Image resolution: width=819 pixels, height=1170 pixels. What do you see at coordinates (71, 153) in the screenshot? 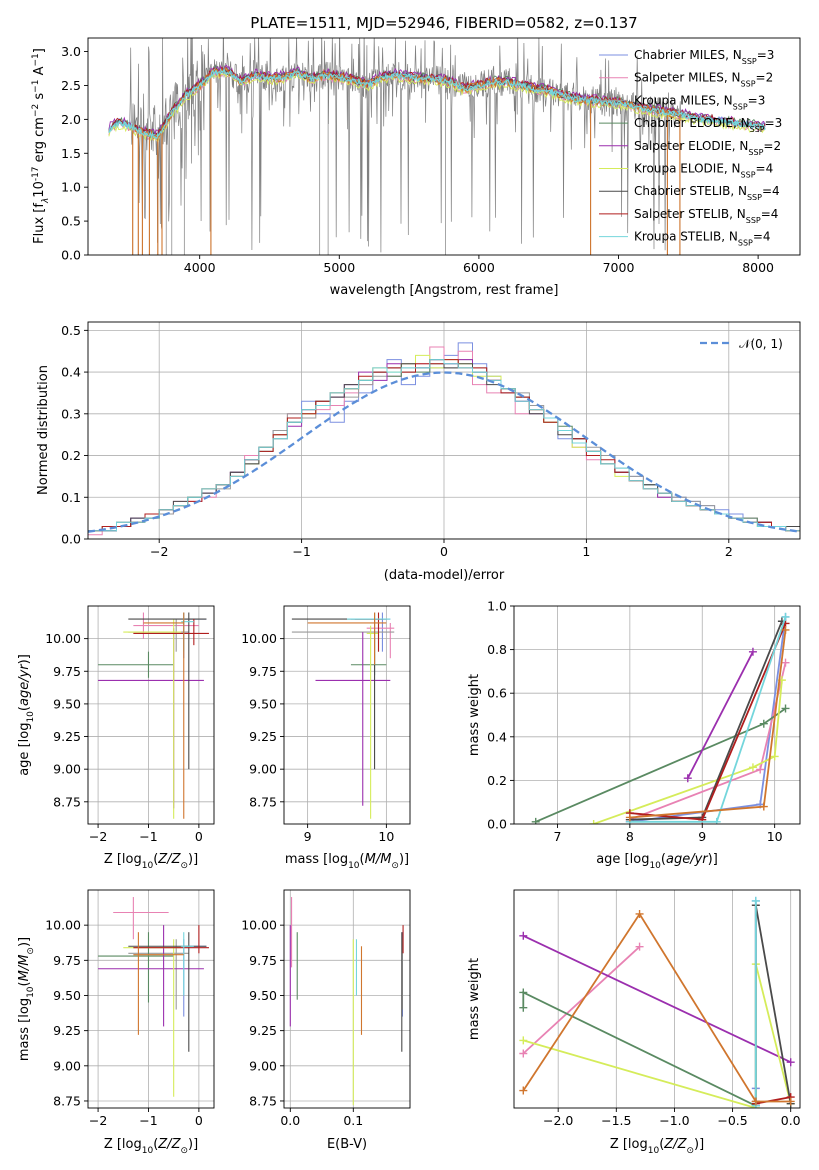
I see `y-tick-label: 1.5` at bounding box center [71, 153].